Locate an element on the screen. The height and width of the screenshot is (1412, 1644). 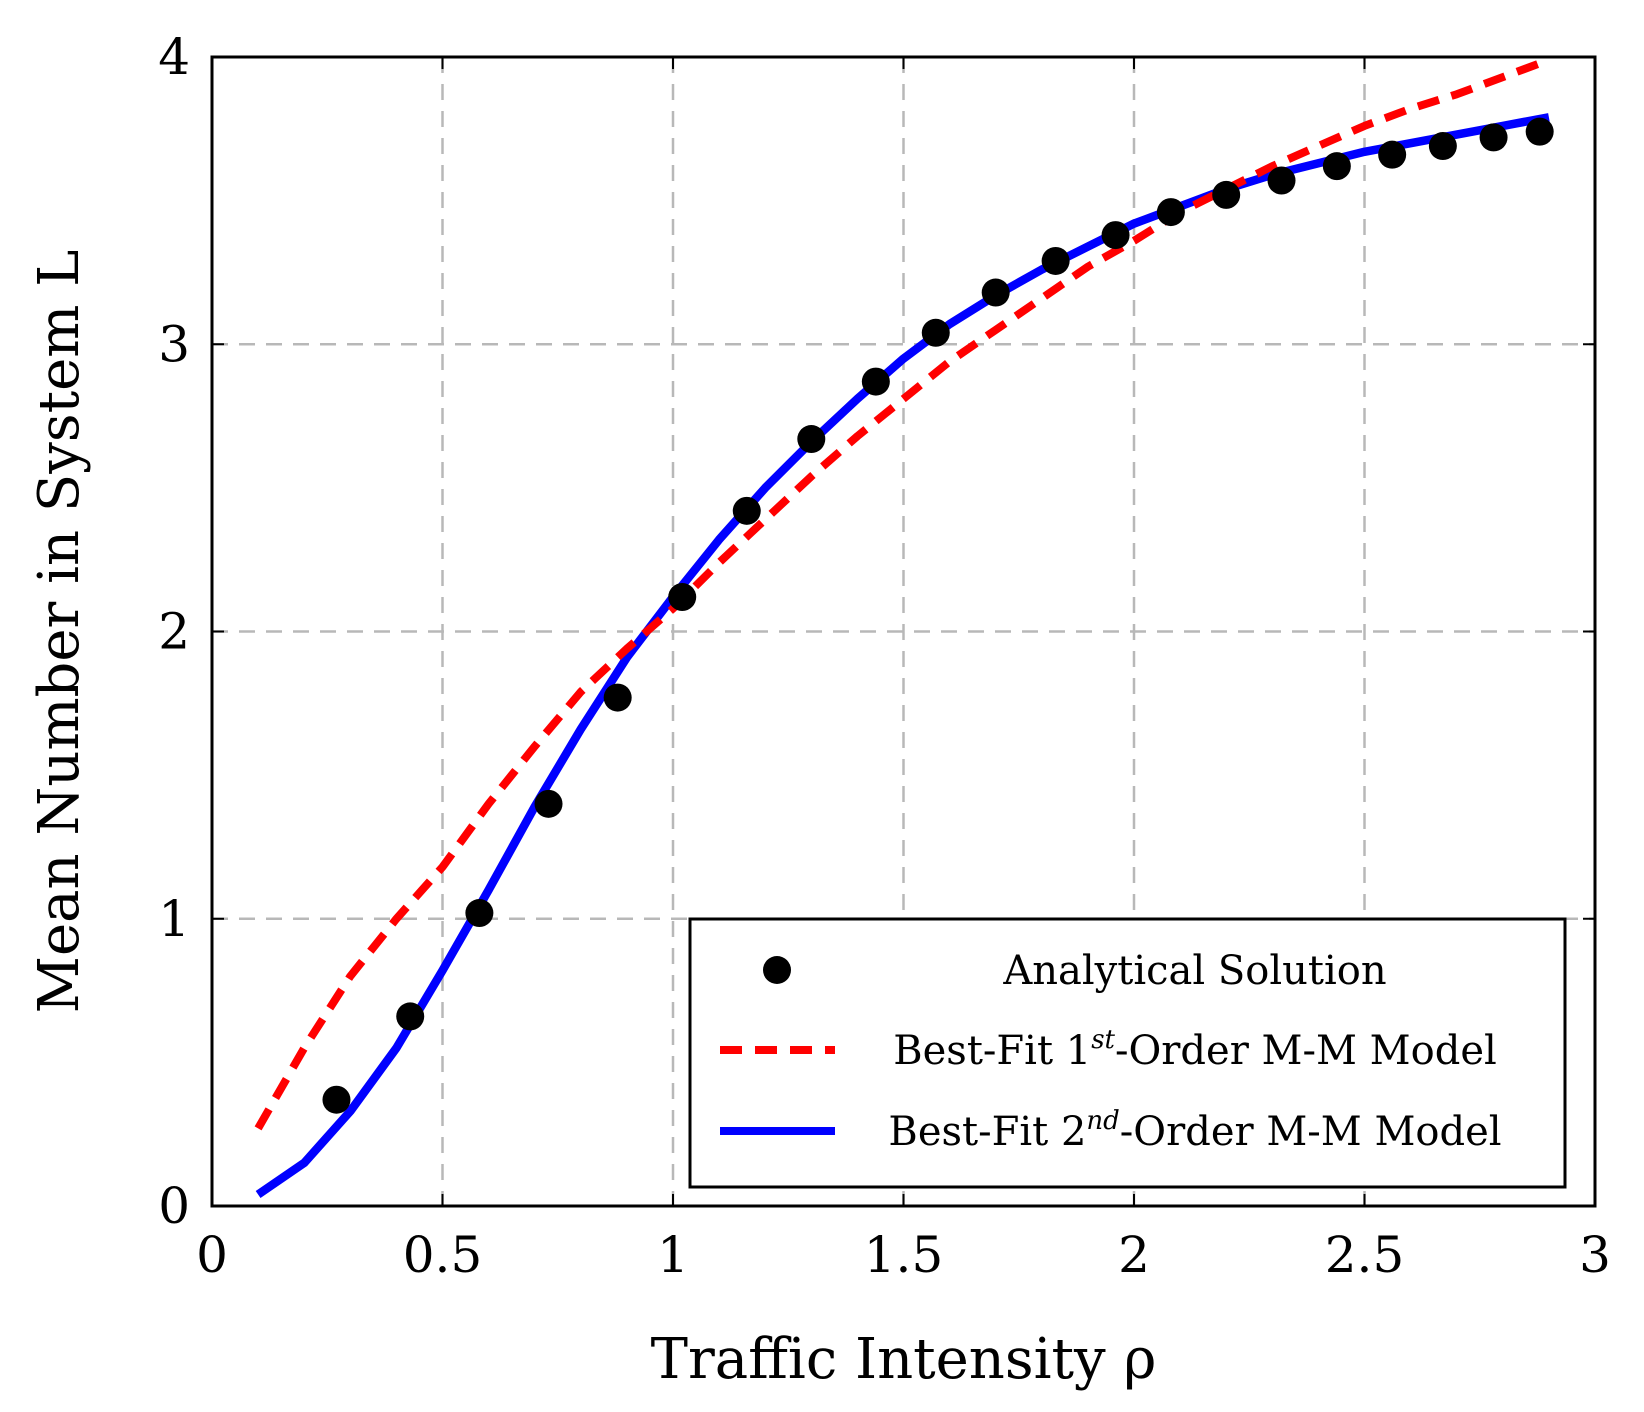
legend-item-best-fit-1st-order-m-m-model: Best-Fit 1st-Order M-M Model is located at coordinates (1108, 1049).